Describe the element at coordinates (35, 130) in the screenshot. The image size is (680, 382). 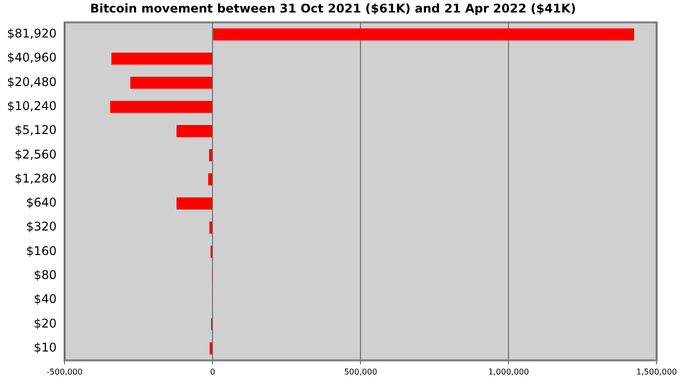
I see `y-tick-label: $5,120` at that location.